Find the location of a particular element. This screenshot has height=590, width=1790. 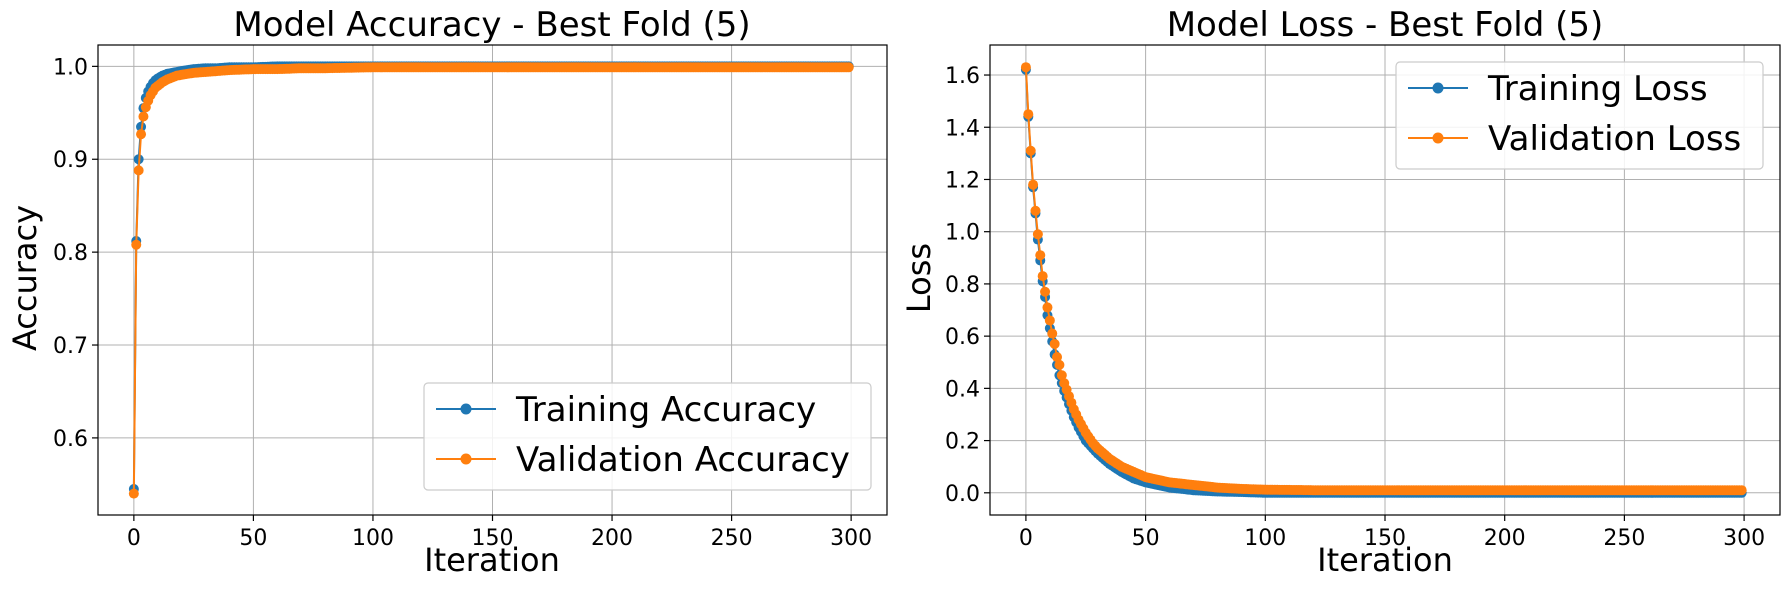

accuracy-x-tick-label: 200 is located at coordinates (612, 538).